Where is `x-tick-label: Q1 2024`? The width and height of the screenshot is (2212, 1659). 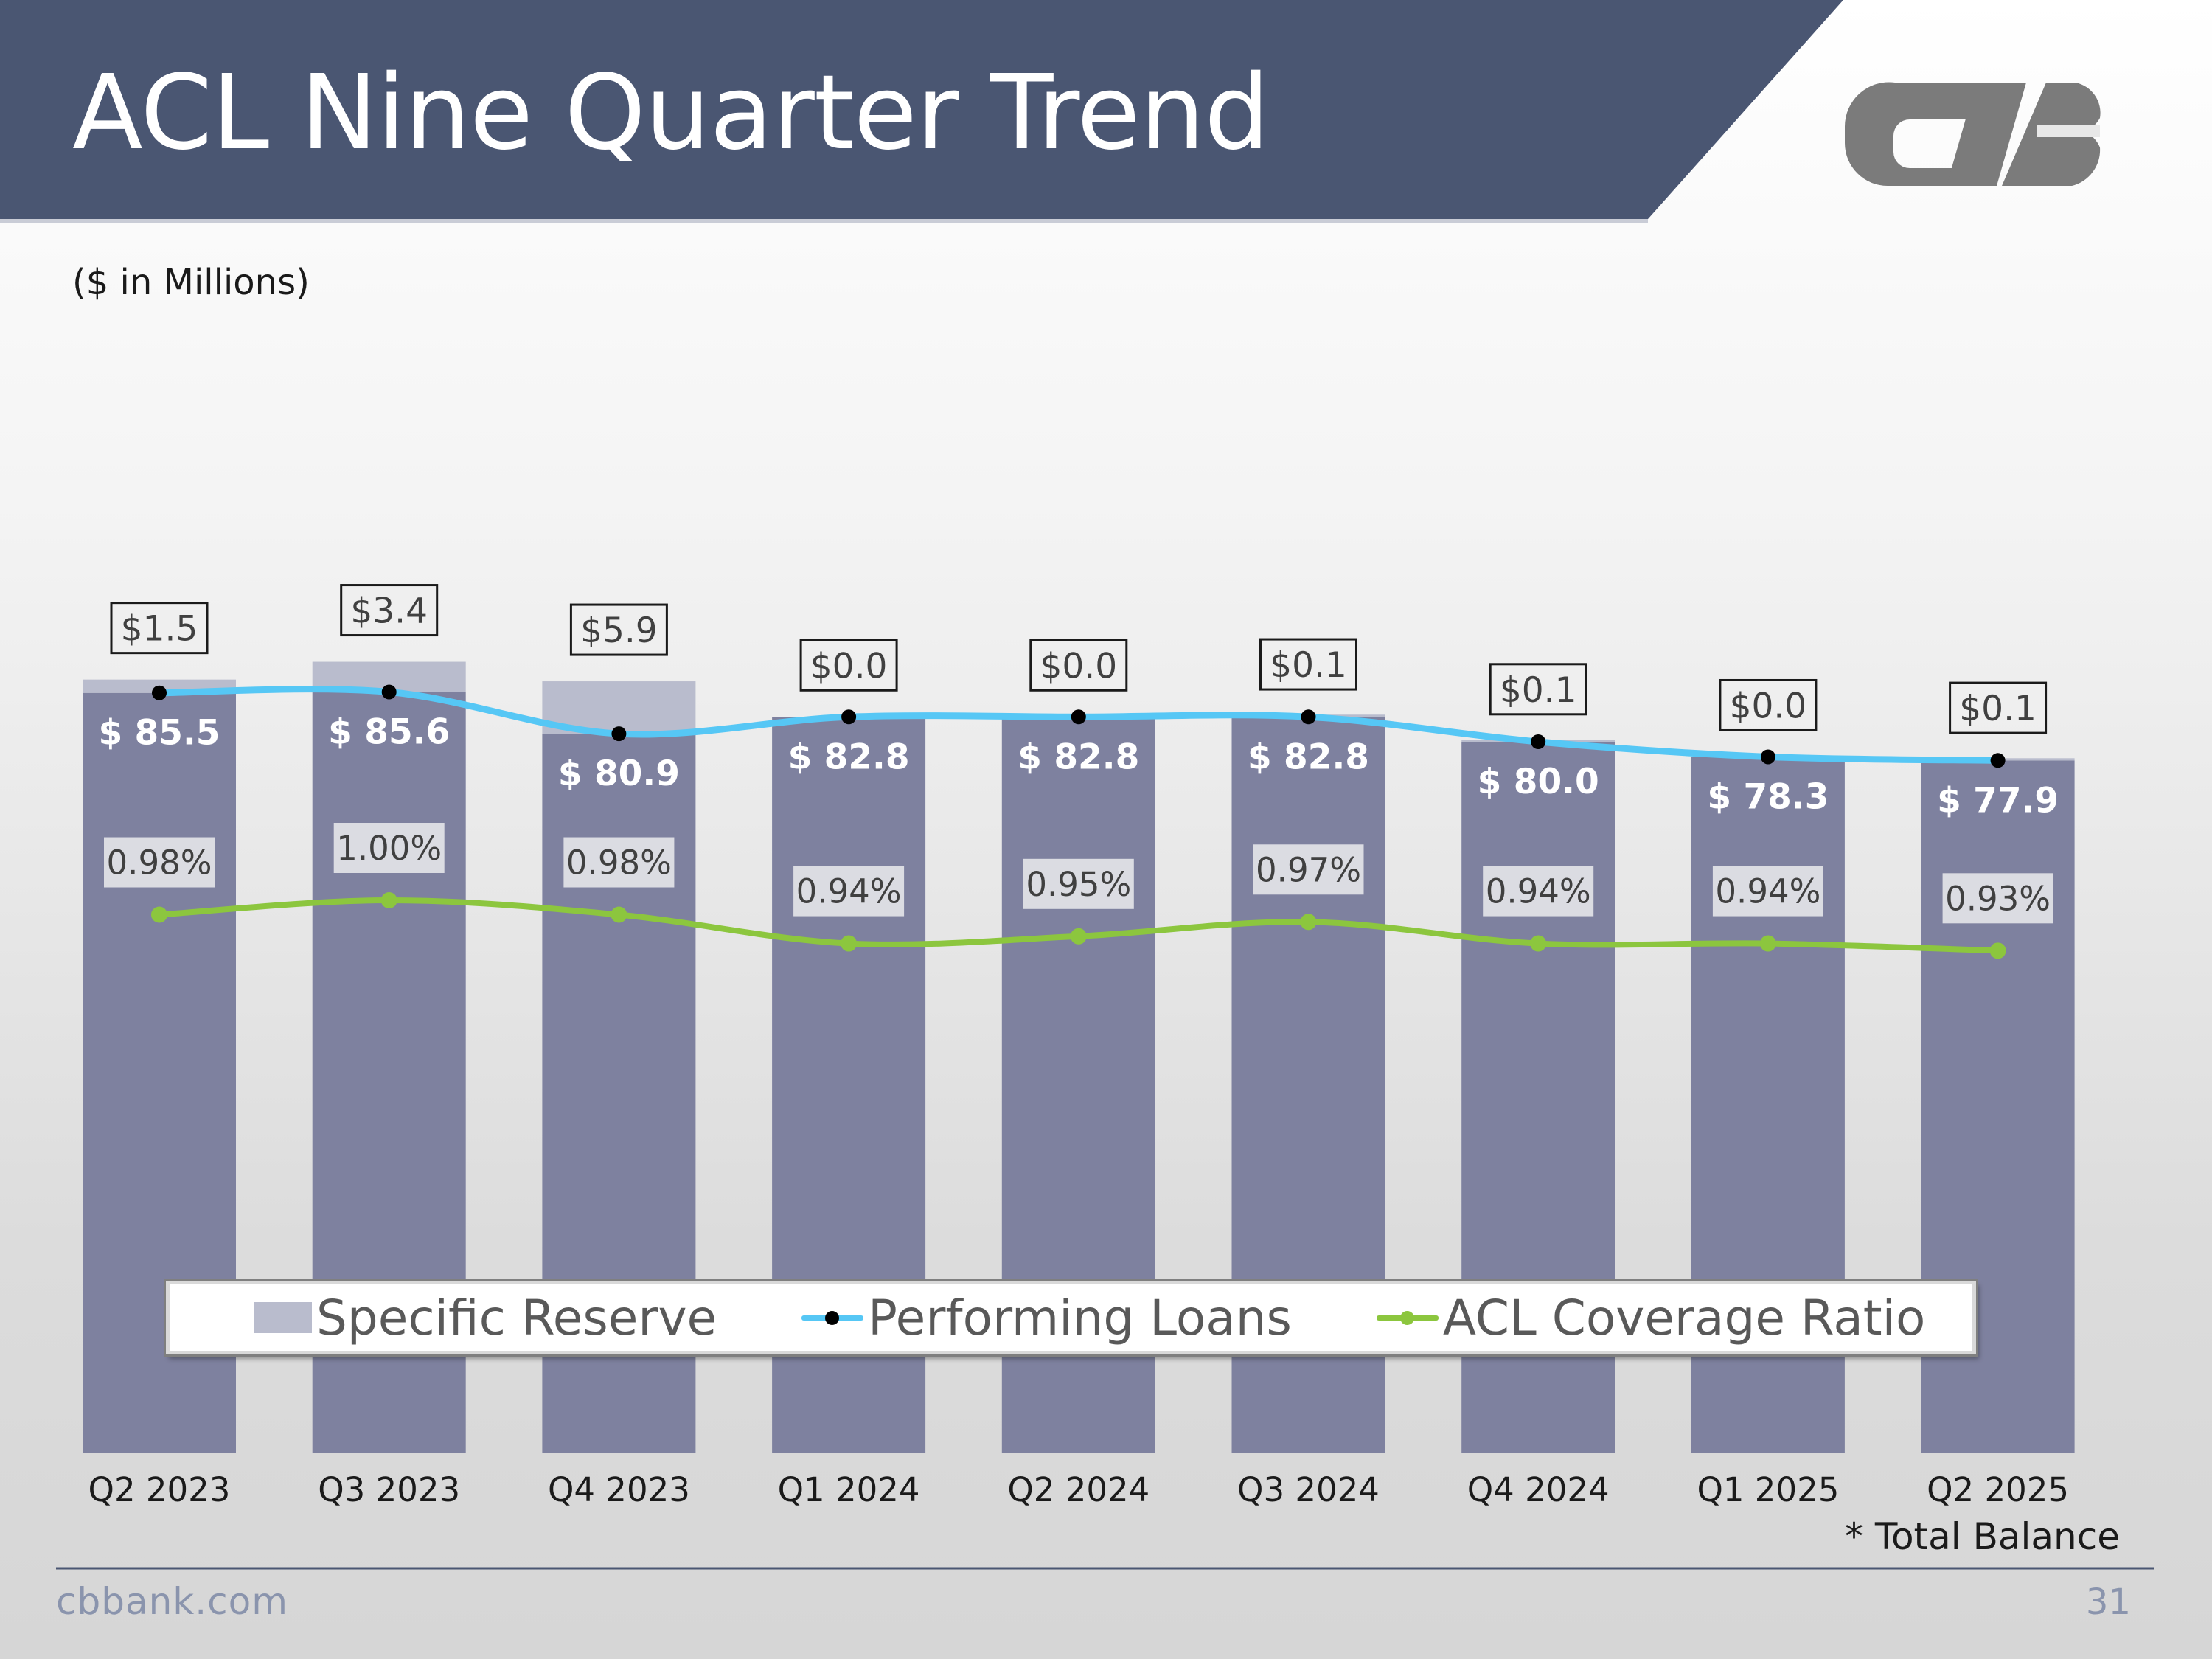 x-tick-label: Q1 2024 is located at coordinates (849, 1489).